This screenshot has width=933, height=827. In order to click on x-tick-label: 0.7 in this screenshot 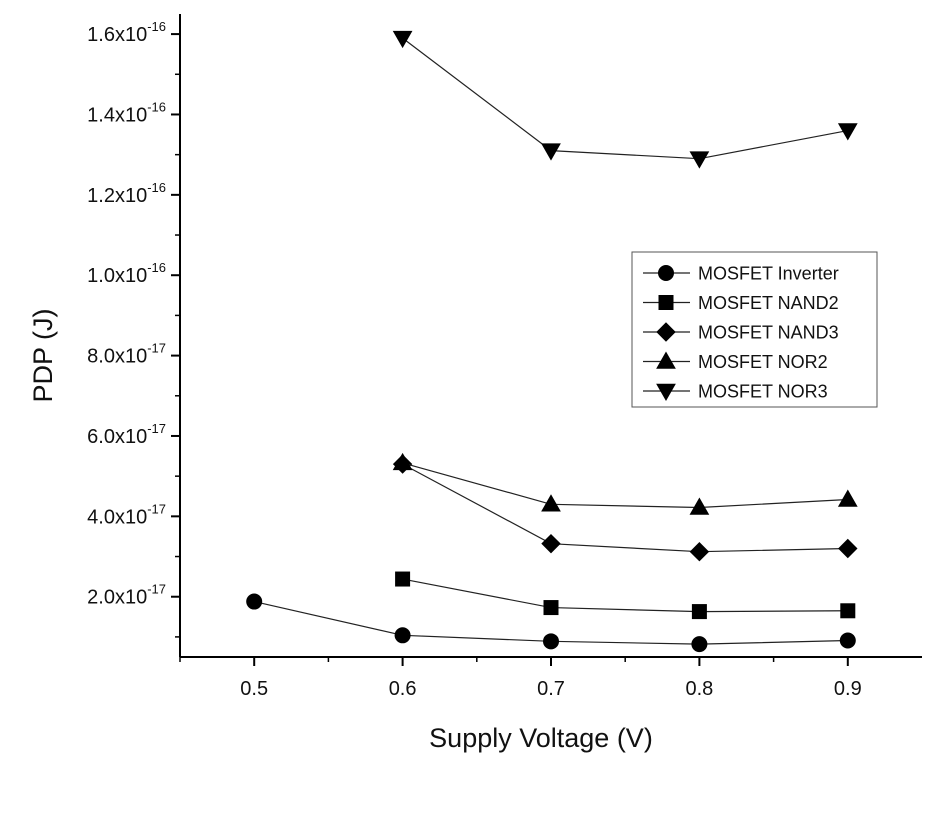, I will do `click(551, 689)`.